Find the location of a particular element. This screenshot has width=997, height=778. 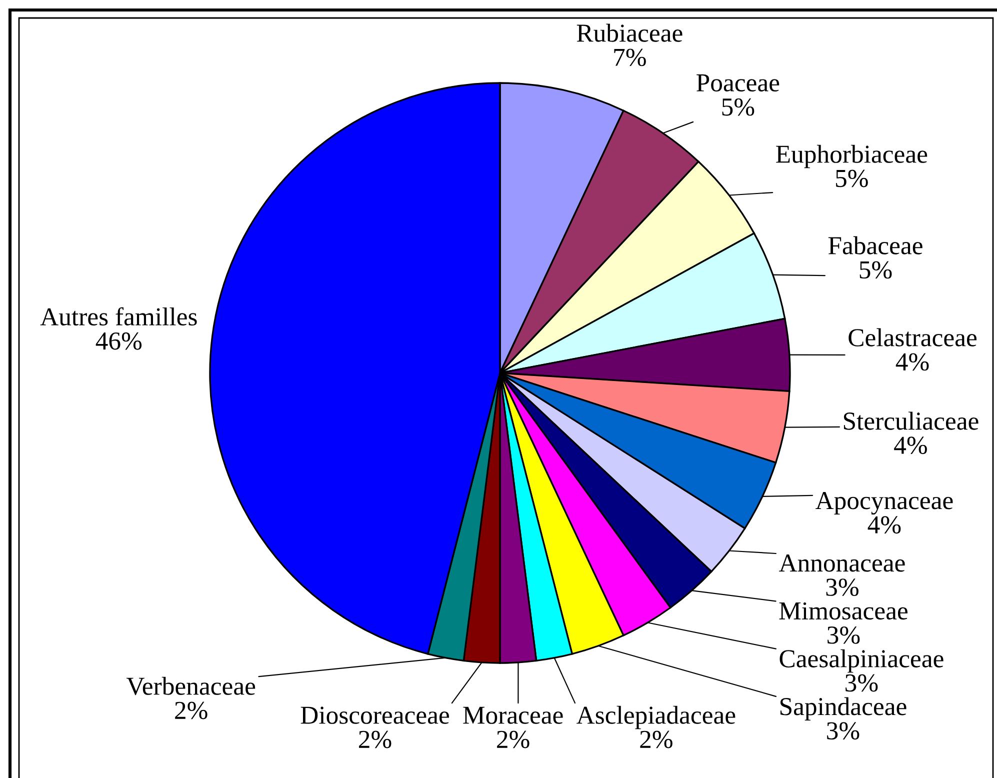

slice-label: Annonaceae is located at coordinates (841, 563).